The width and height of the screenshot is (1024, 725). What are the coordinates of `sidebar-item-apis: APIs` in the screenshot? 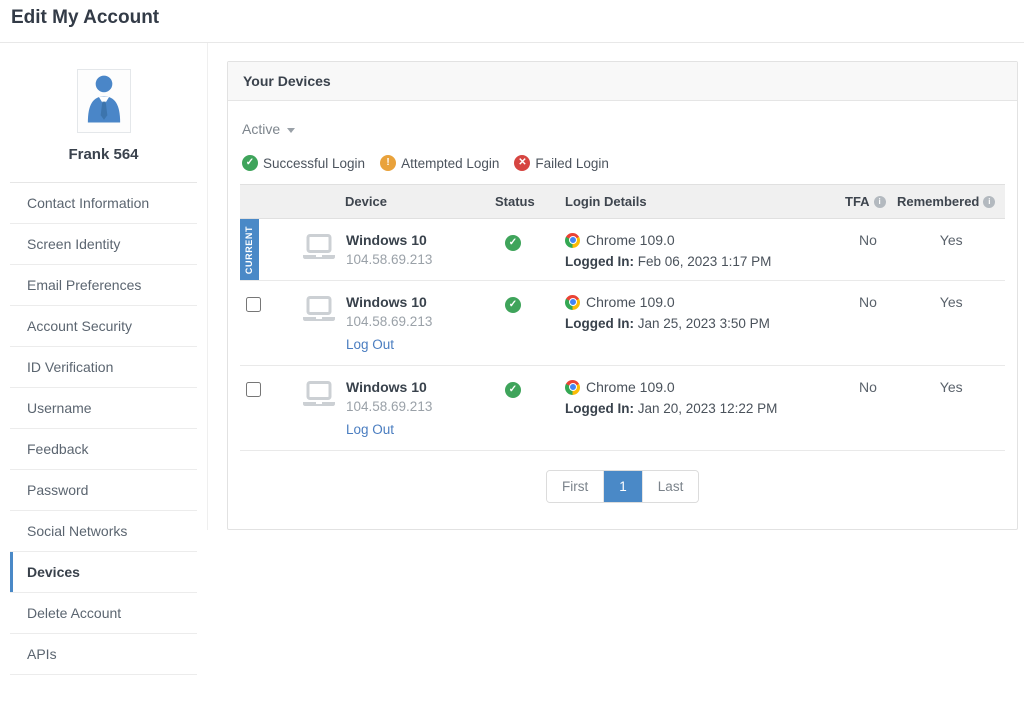 It's located at (103, 654).